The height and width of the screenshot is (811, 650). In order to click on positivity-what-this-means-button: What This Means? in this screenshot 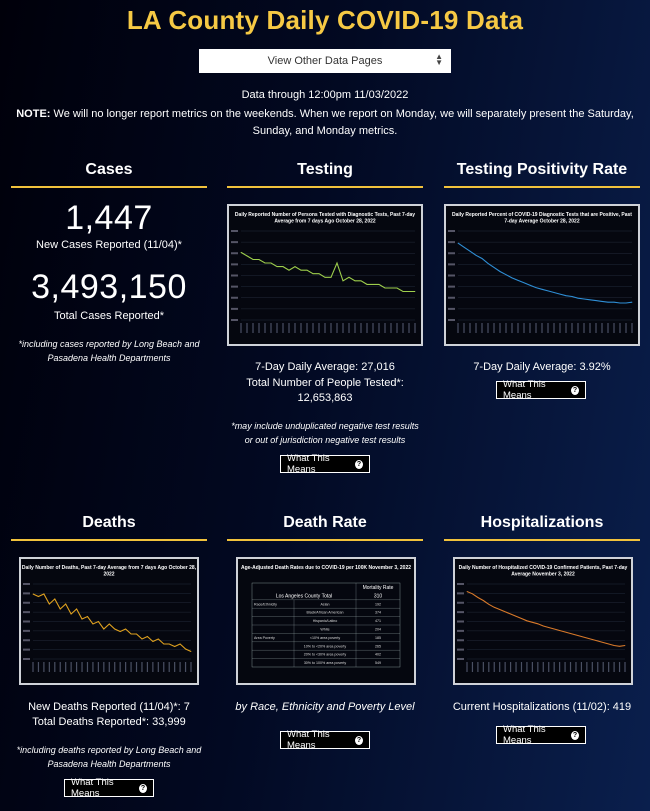, I will do `click(541, 390)`.